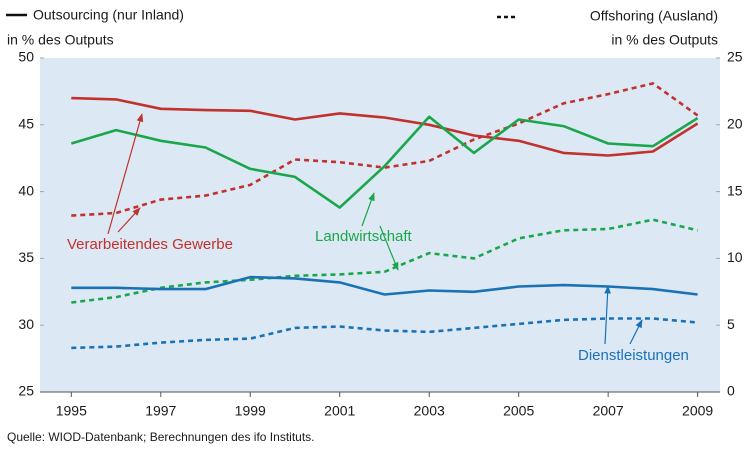  What do you see at coordinates (735, 190) in the screenshot?
I see `y2-tick-label: 15` at bounding box center [735, 190].